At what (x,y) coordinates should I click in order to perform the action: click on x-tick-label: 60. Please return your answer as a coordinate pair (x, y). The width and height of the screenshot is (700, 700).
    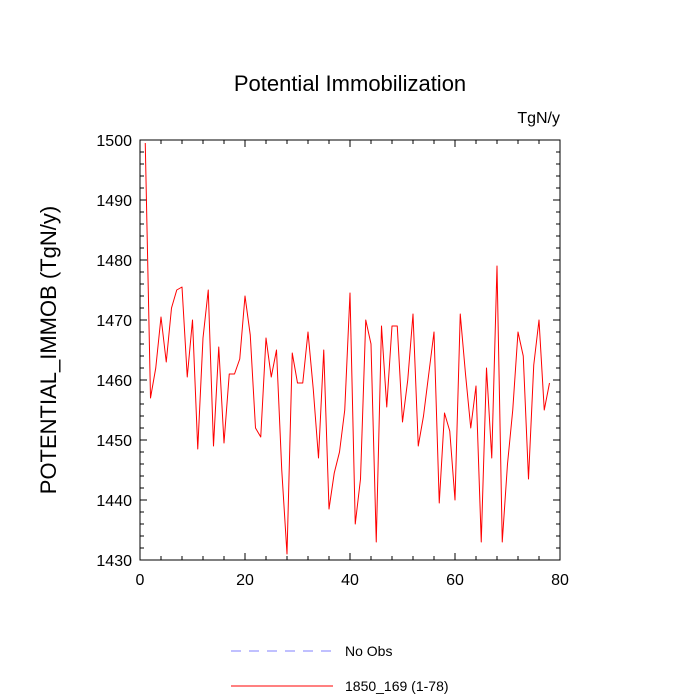
    Looking at the image, I should click on (455, 580).